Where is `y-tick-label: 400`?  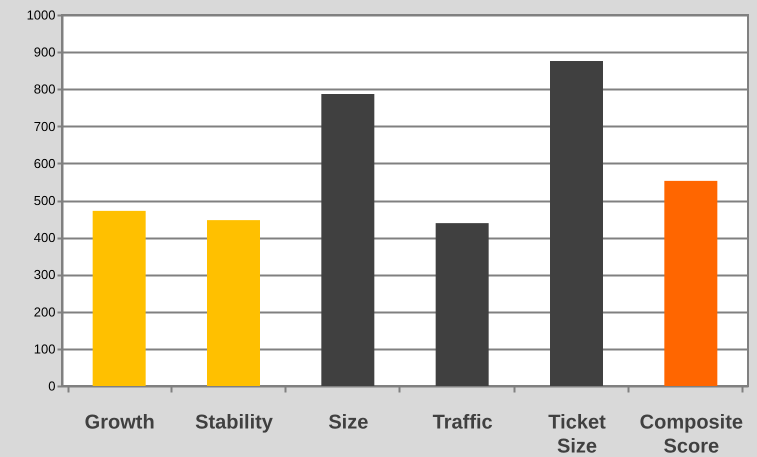
y-tick-label: 400 is located at coordinates (45, 238).